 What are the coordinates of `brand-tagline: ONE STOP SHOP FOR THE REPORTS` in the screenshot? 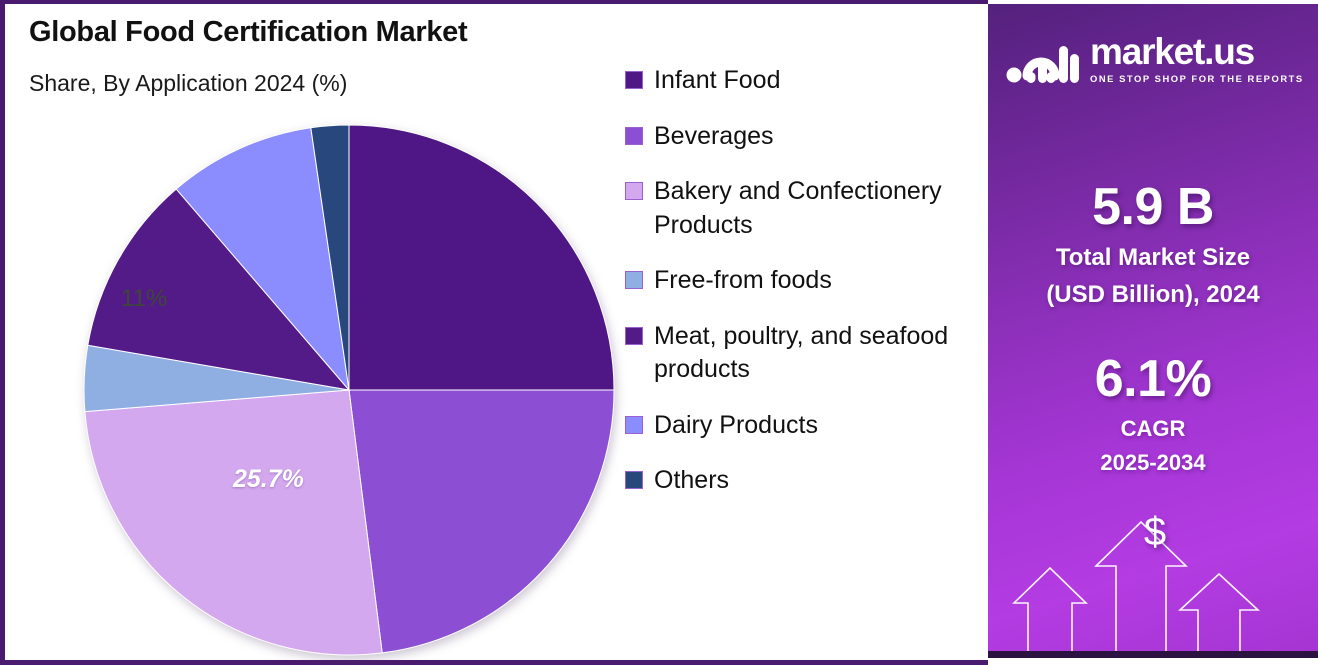 It's located at (1197, 78).